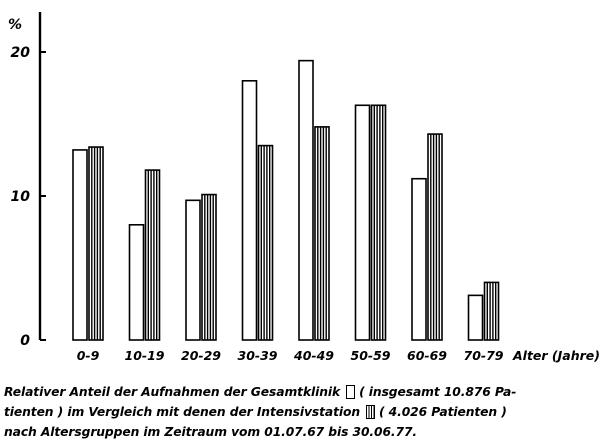 The height and width of the screenshot is (447, 600). What do you see at coordinates (351, 392) in the screenshot?
I see `legend-swatch-open-bar` at bounding box center [351, 392].